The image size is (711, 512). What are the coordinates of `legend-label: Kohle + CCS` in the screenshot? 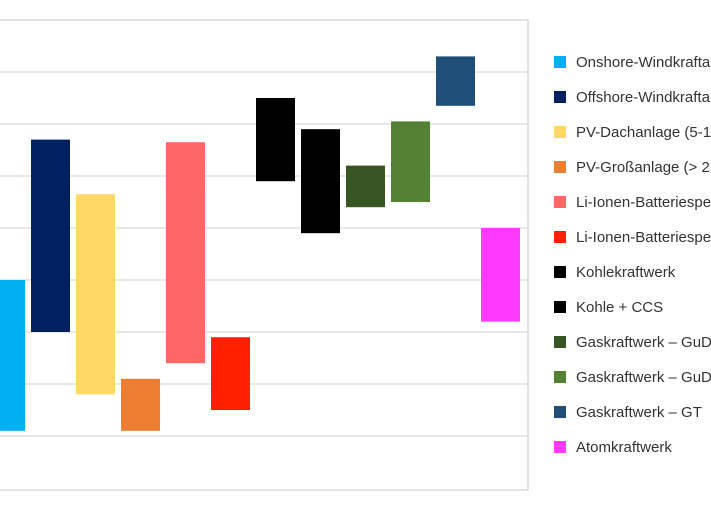 It's located at (619, 307).